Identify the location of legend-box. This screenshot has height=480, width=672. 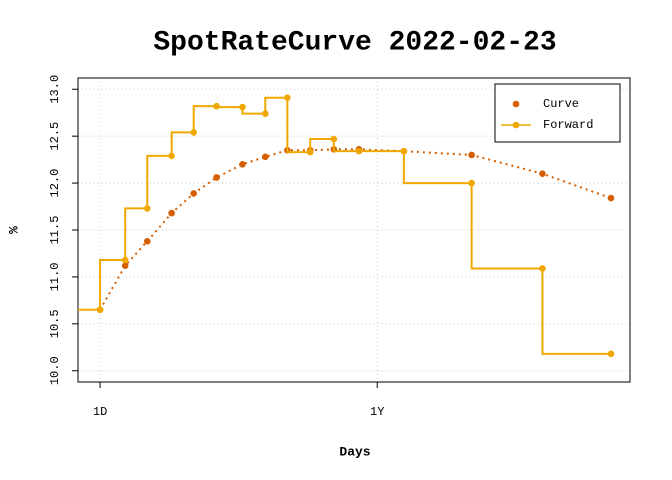
(557, 113).